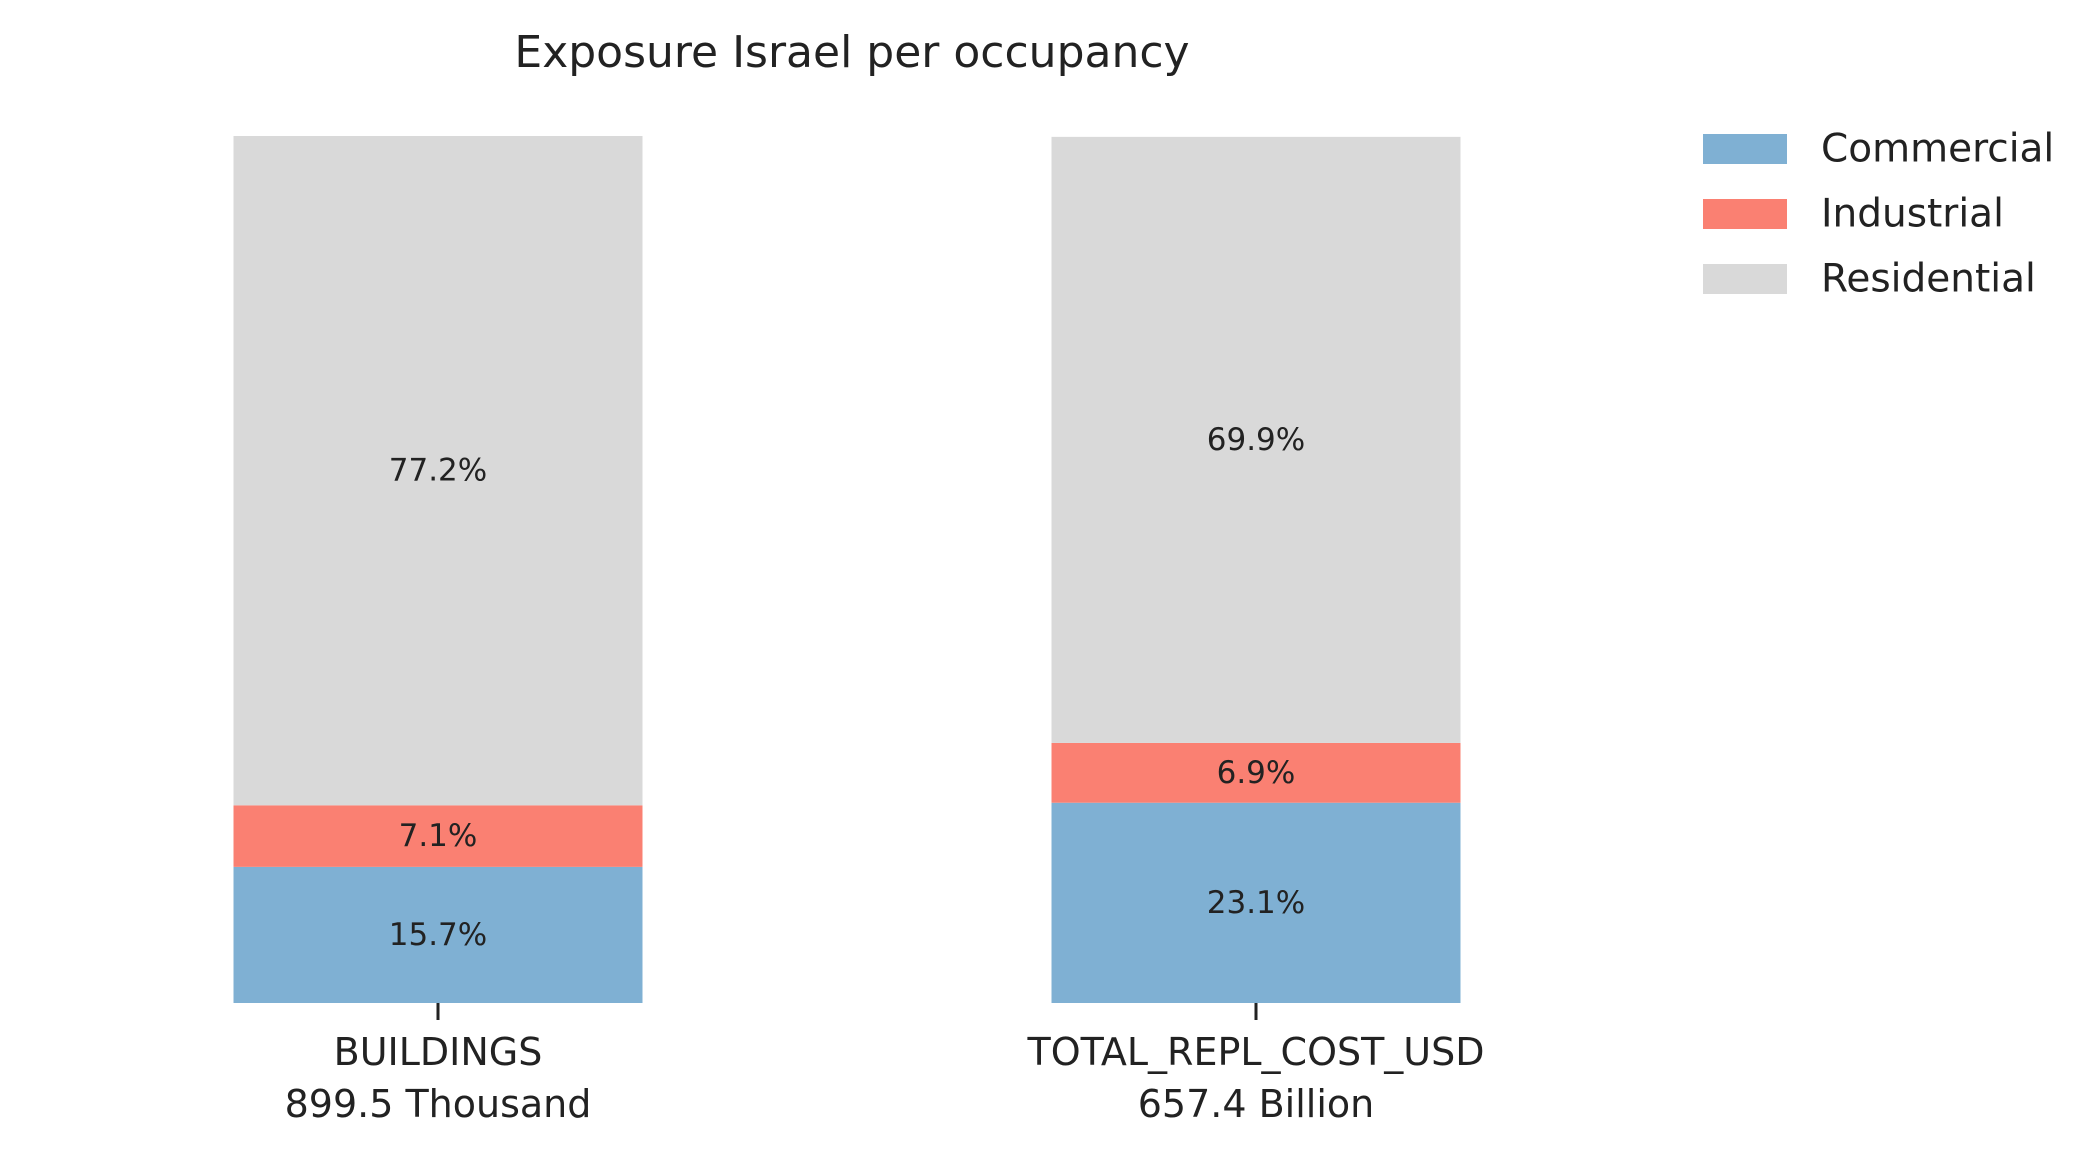 Image resolution: width=2081 pixels, height=1154 pixels. Describe the element at coordinates (1937, 149) in the screenshot. I see `legend-label-commercial: Commercial` at that location.